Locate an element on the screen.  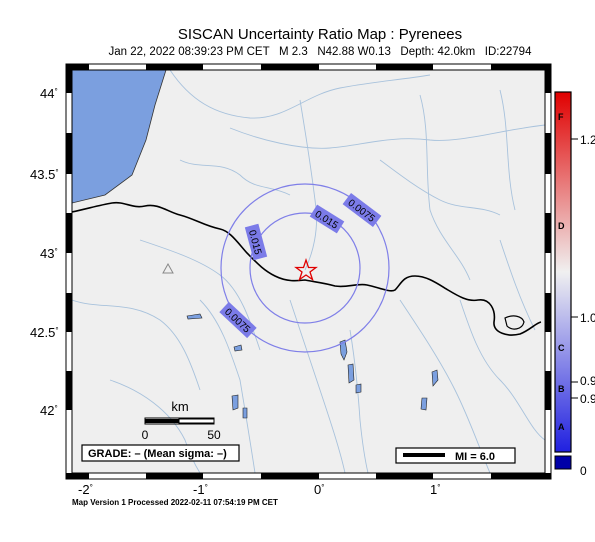
colorbar-letter-d: D is located at coordinates (561, 226).